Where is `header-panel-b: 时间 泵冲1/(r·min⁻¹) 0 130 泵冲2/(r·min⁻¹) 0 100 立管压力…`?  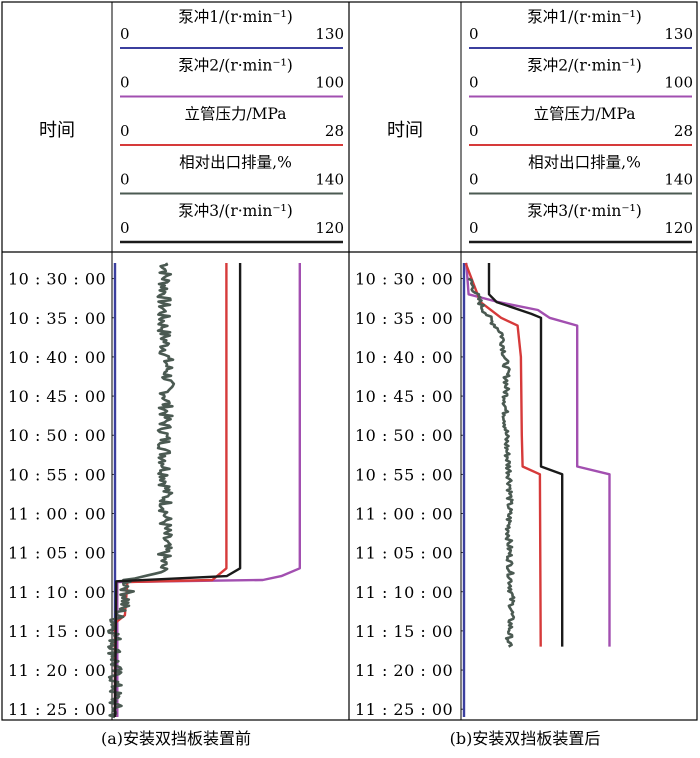
header-panel-b: 时间 泵冲1/(r·min⁻¹) 0 130 泵冲2/(r·min⁻¹) 0 100 立管压力… is located at coordinates (540, 126).